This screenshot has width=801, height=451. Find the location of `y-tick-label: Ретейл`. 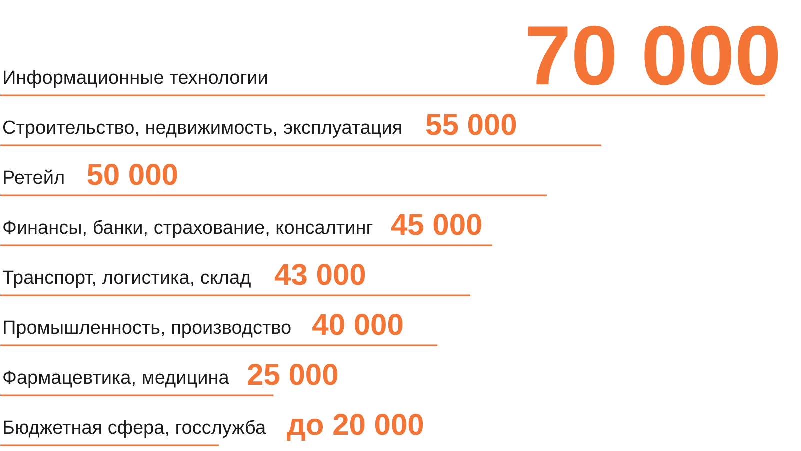

y-tick-label: Ретейл is located at coordinates (34, 178).